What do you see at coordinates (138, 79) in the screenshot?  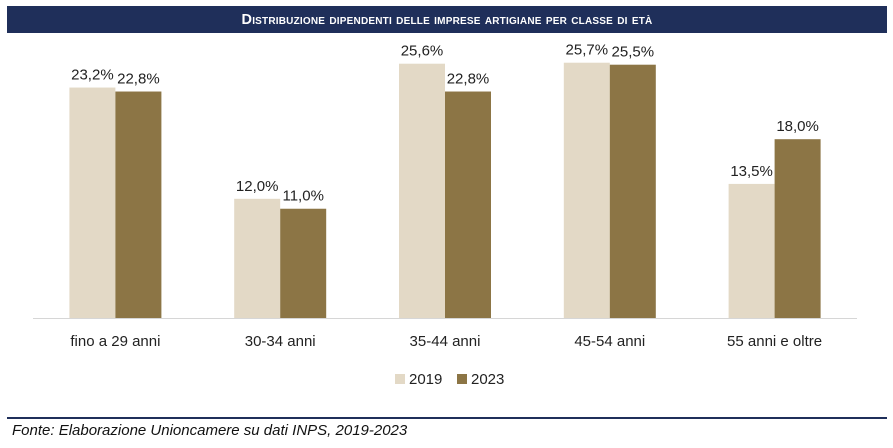 I see `data-label-2023-0: 22,8%` at bounding box center [138, 79].